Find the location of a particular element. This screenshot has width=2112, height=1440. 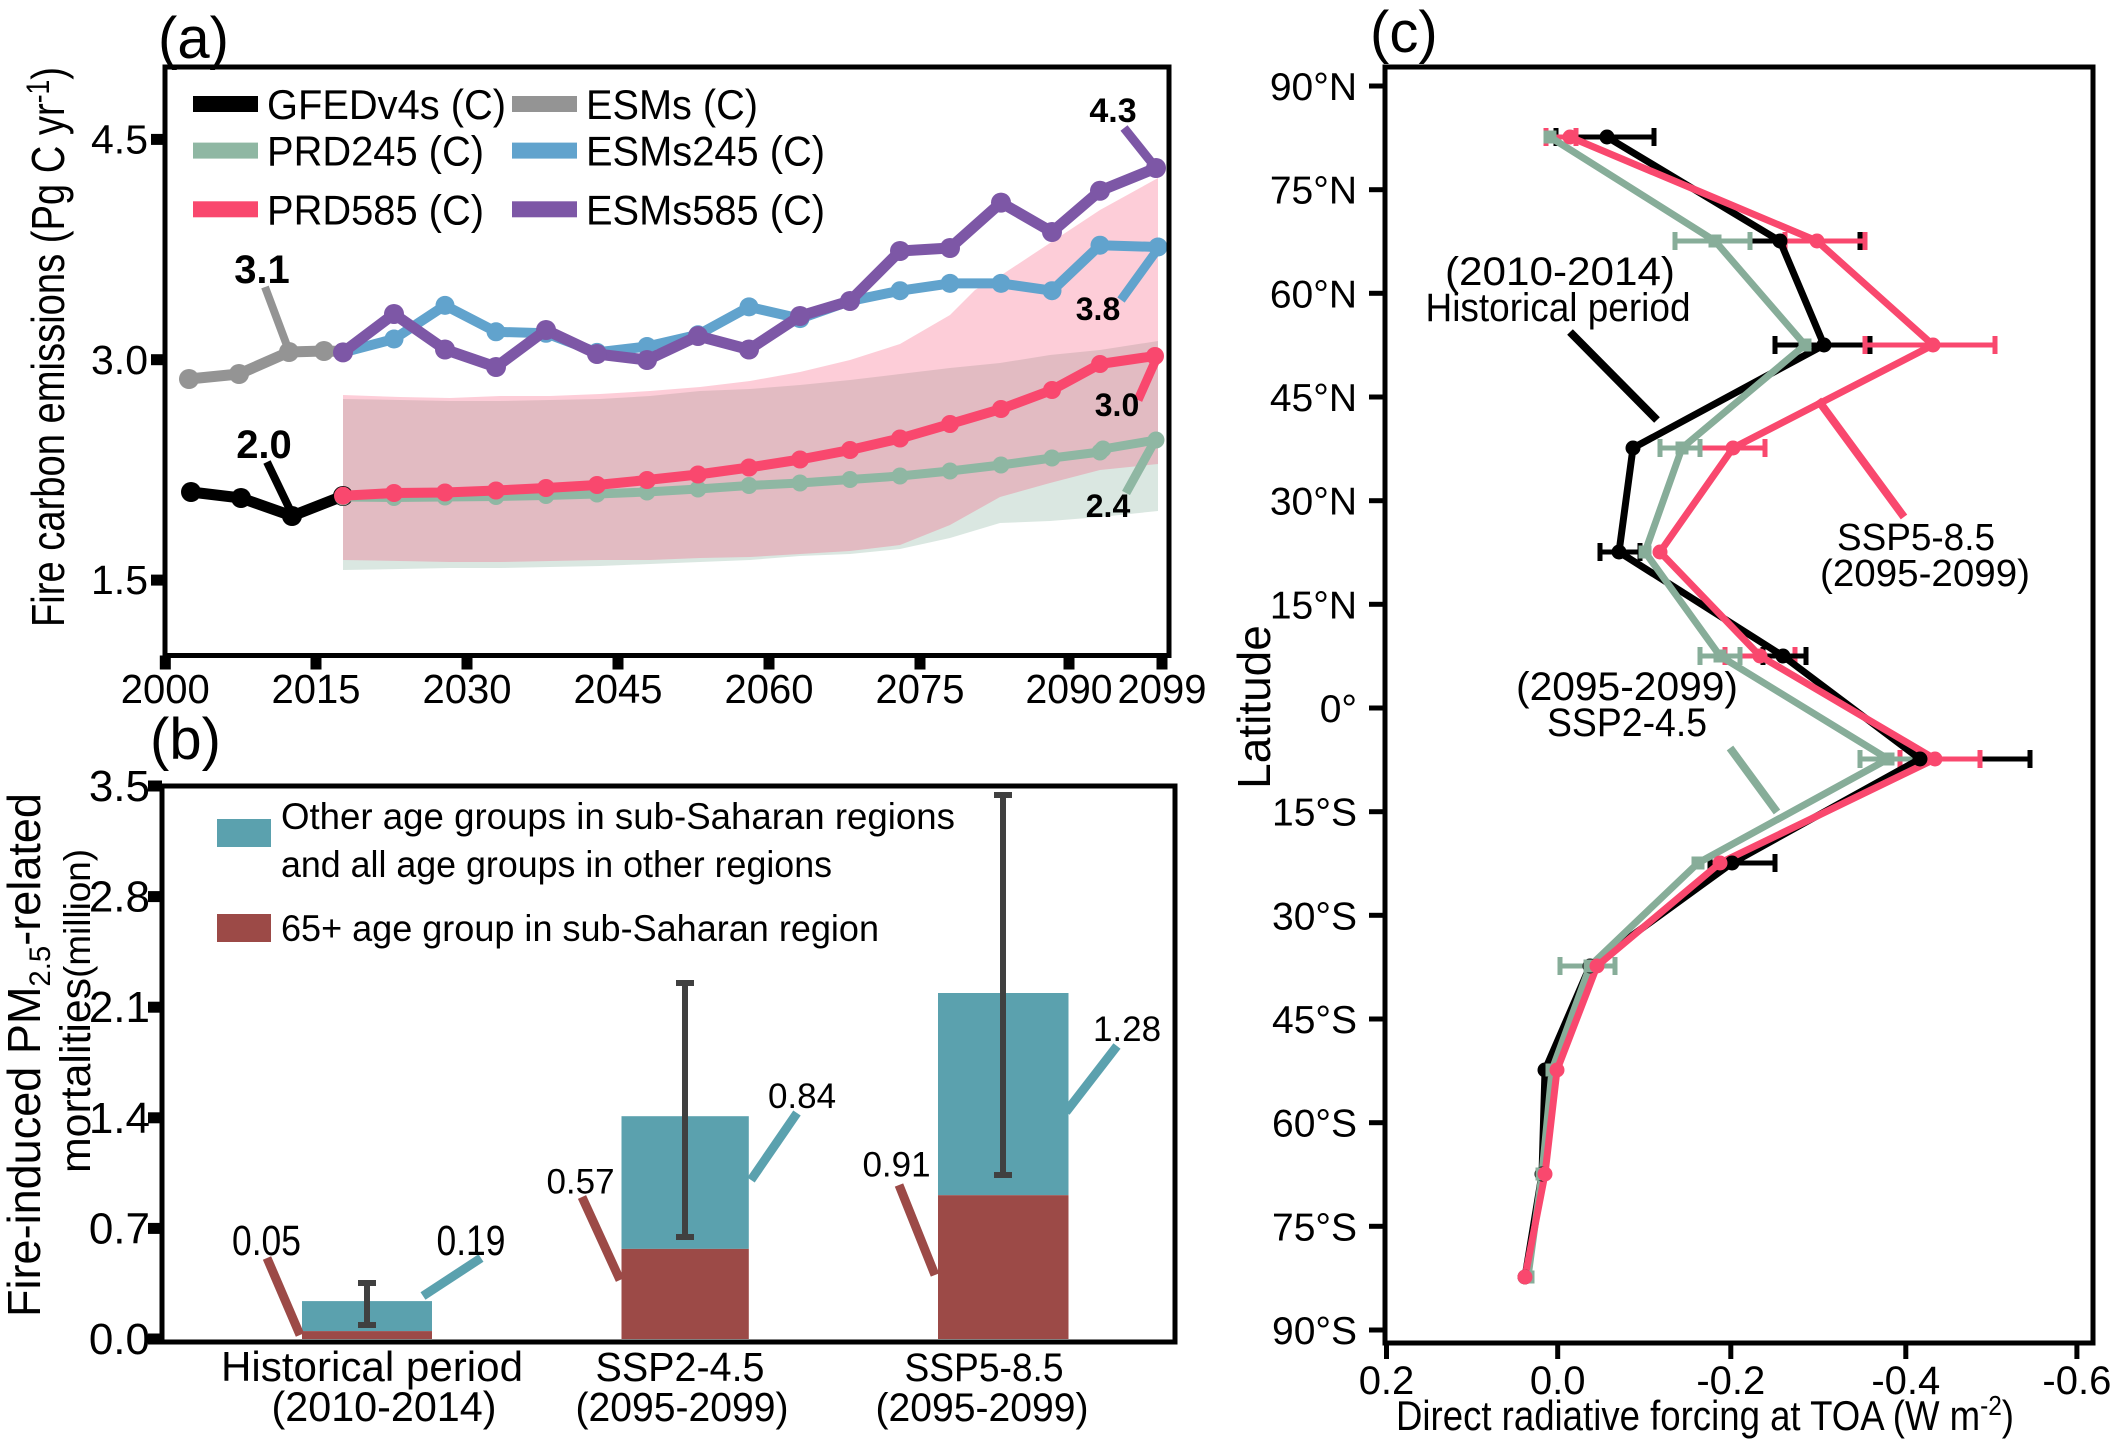

svg-text: 2075 is located at coordinates (920, 689).